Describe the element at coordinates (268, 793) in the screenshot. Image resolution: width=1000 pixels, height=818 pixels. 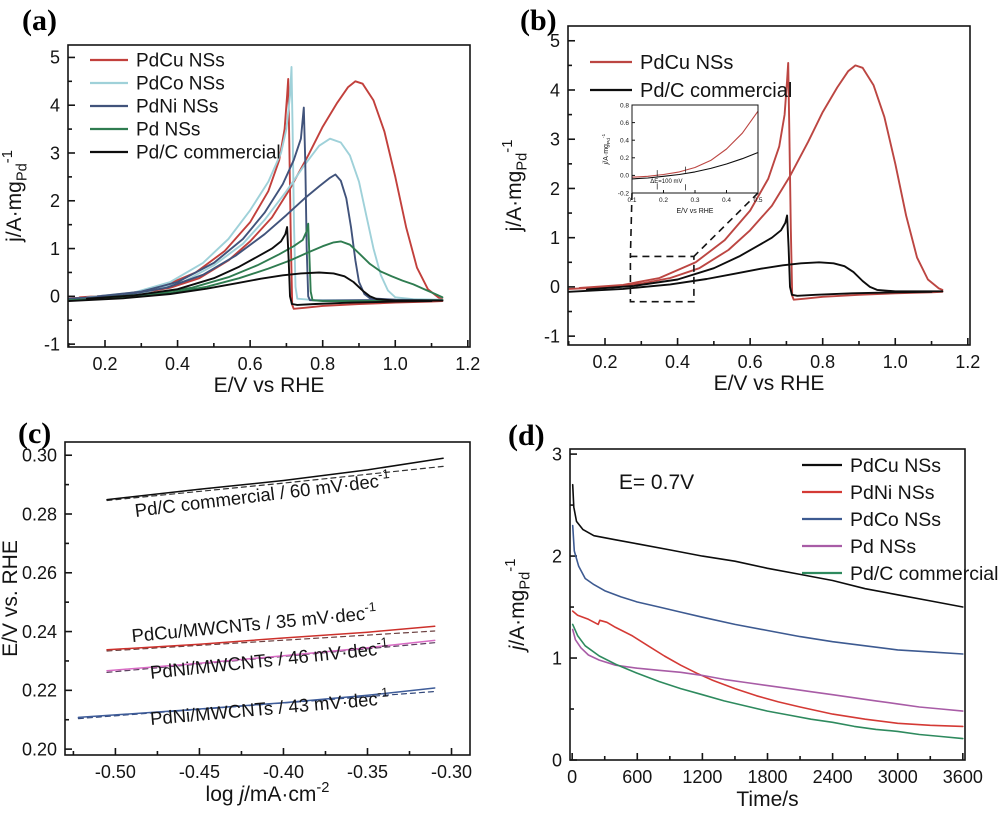
I see `x-axis-label: log j/mA·cm-2` at that location.